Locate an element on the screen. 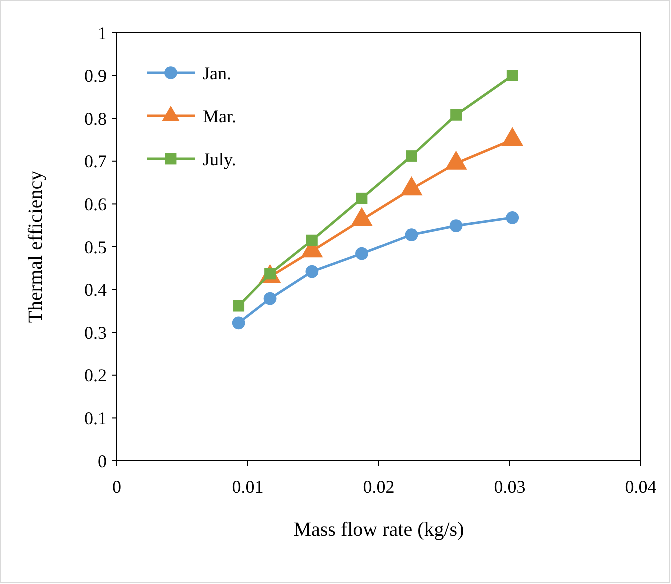 This screenshot has height=584, width=671. y-tick-label: 1 is located at coordinates (102, 33).